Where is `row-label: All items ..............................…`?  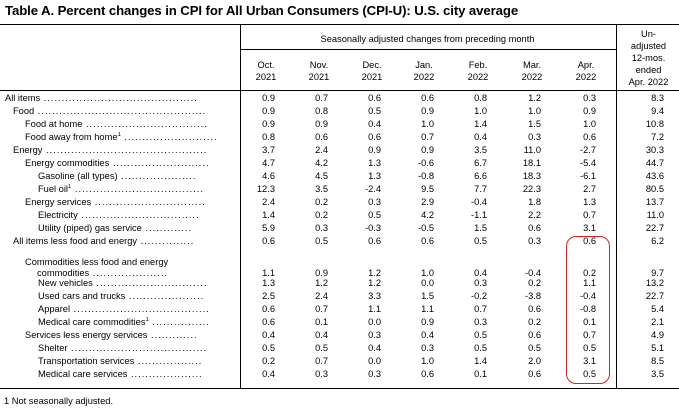
row-label: All items ..............................… is located at coordinates (101, 98).